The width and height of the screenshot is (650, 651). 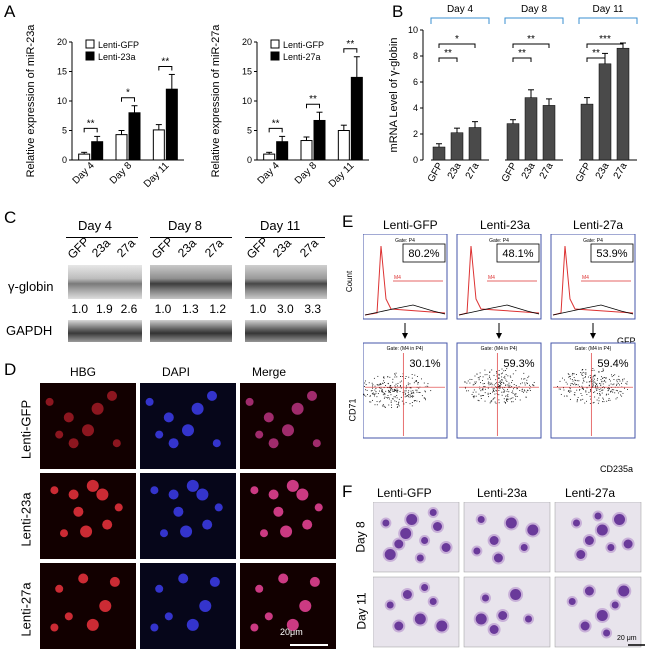 What do you see at coordinates (596, 53) in the screenshot?
I see `sig-label: **` at bounding box center [596, 53].